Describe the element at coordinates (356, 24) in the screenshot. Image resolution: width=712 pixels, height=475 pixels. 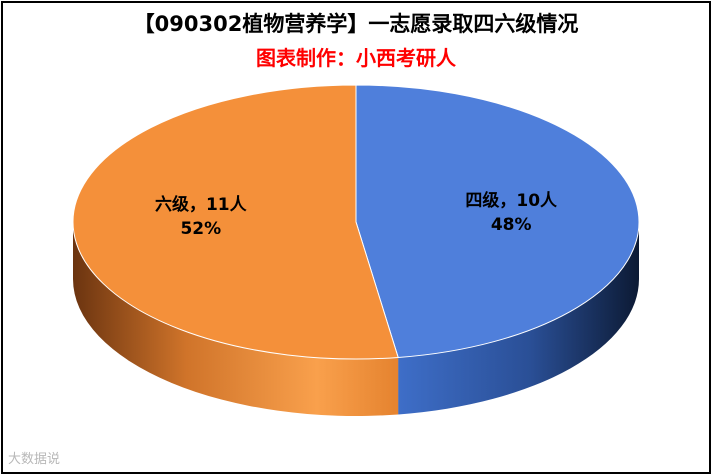
I see `chart-title: 【090302植物营养学】一志愿录取四六级情况` at that location.